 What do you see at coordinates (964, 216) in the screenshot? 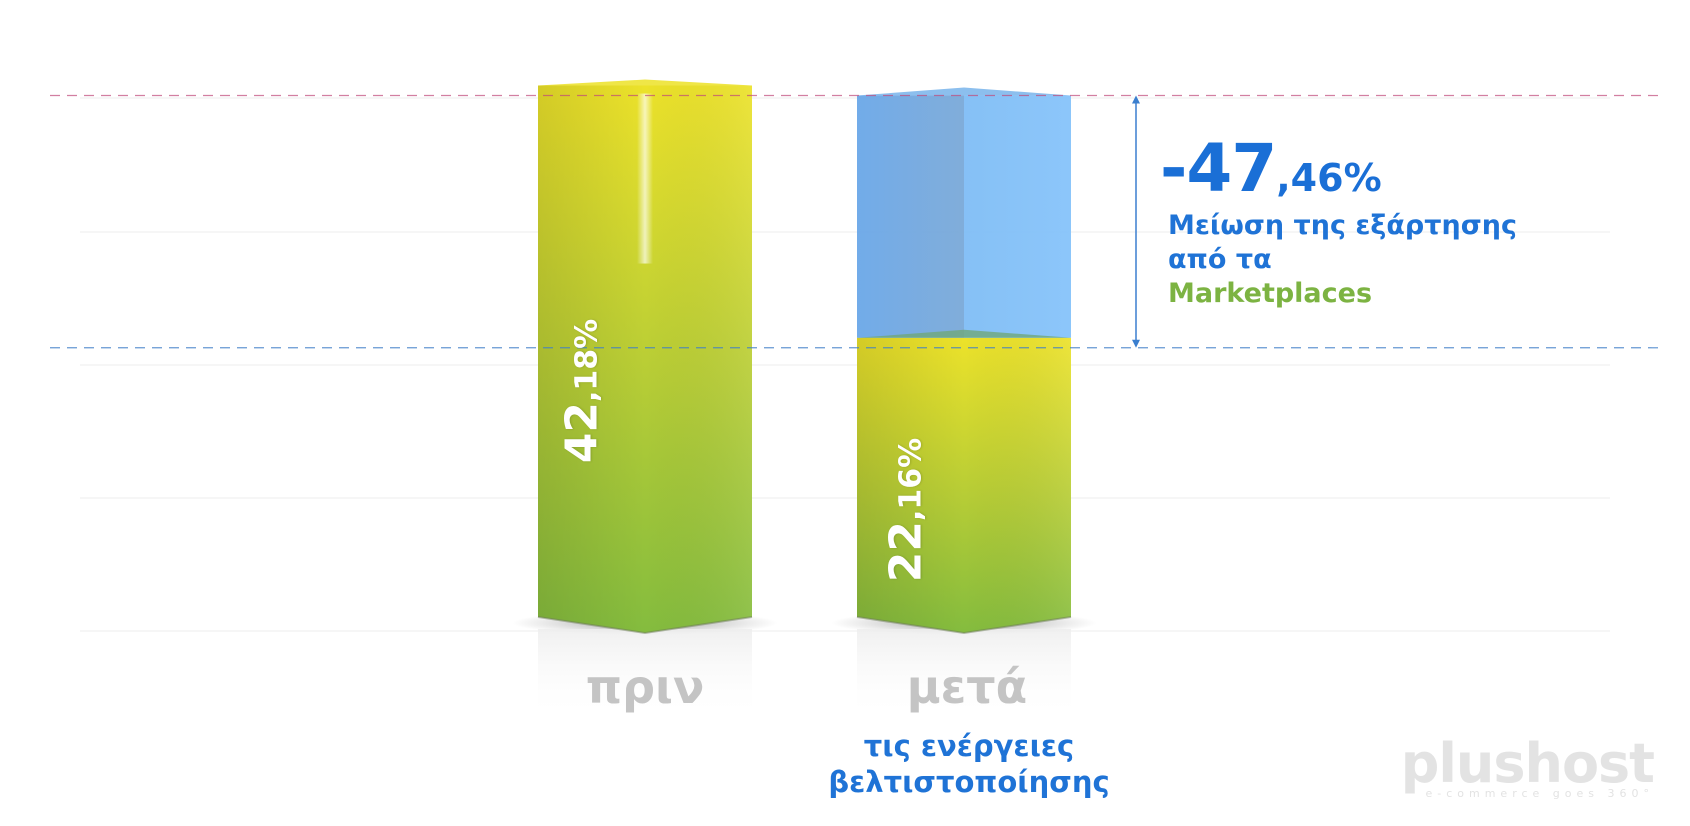
I see `reduction-segment` at bounding box center [964, 216].